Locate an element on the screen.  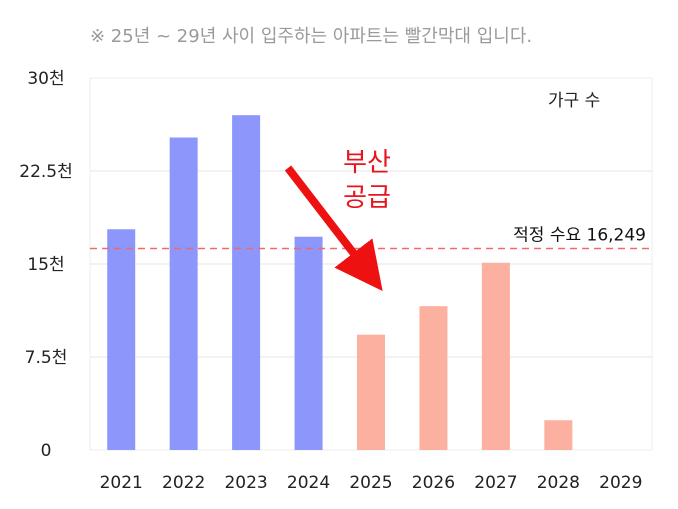
x-tick-label: 2024 is located at coordinates (308, 483).